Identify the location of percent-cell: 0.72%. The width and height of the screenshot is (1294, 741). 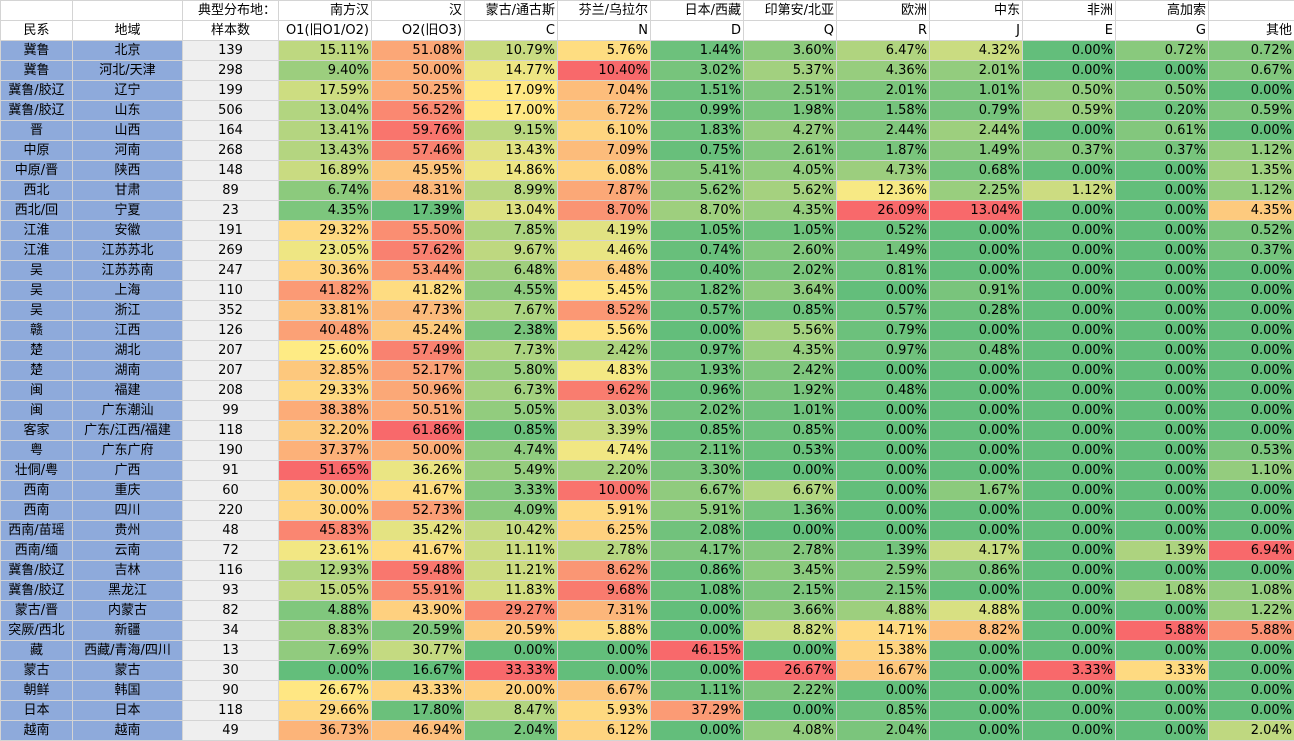
(1251, 51).